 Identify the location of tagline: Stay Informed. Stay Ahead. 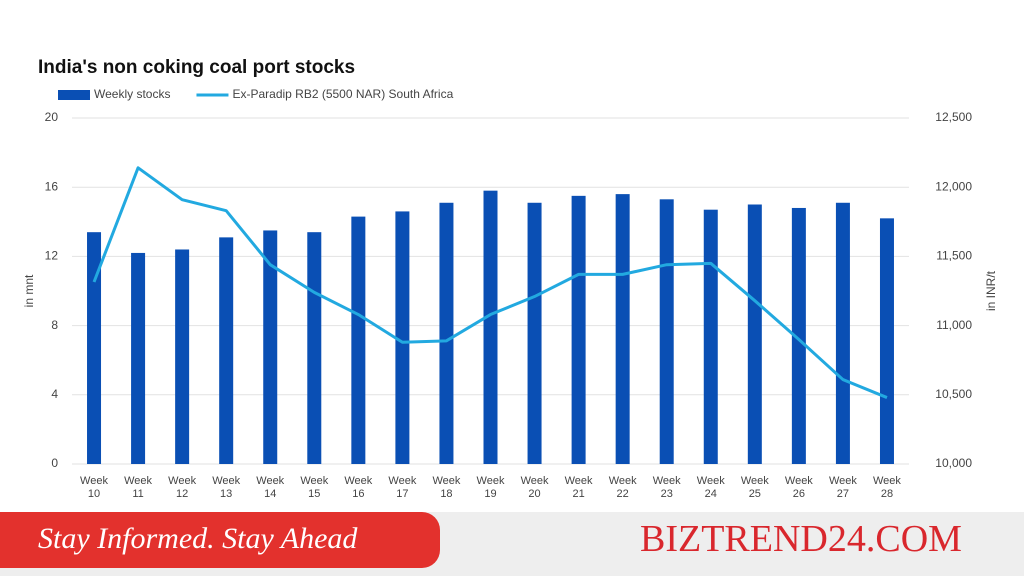
(220, 540).